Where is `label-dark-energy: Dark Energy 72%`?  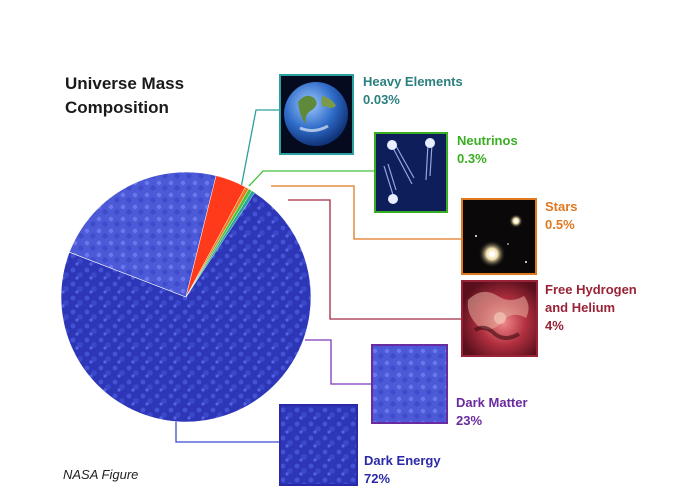 label-dark-energy: Dark Energy 72% is located at coordinates (402, 470).